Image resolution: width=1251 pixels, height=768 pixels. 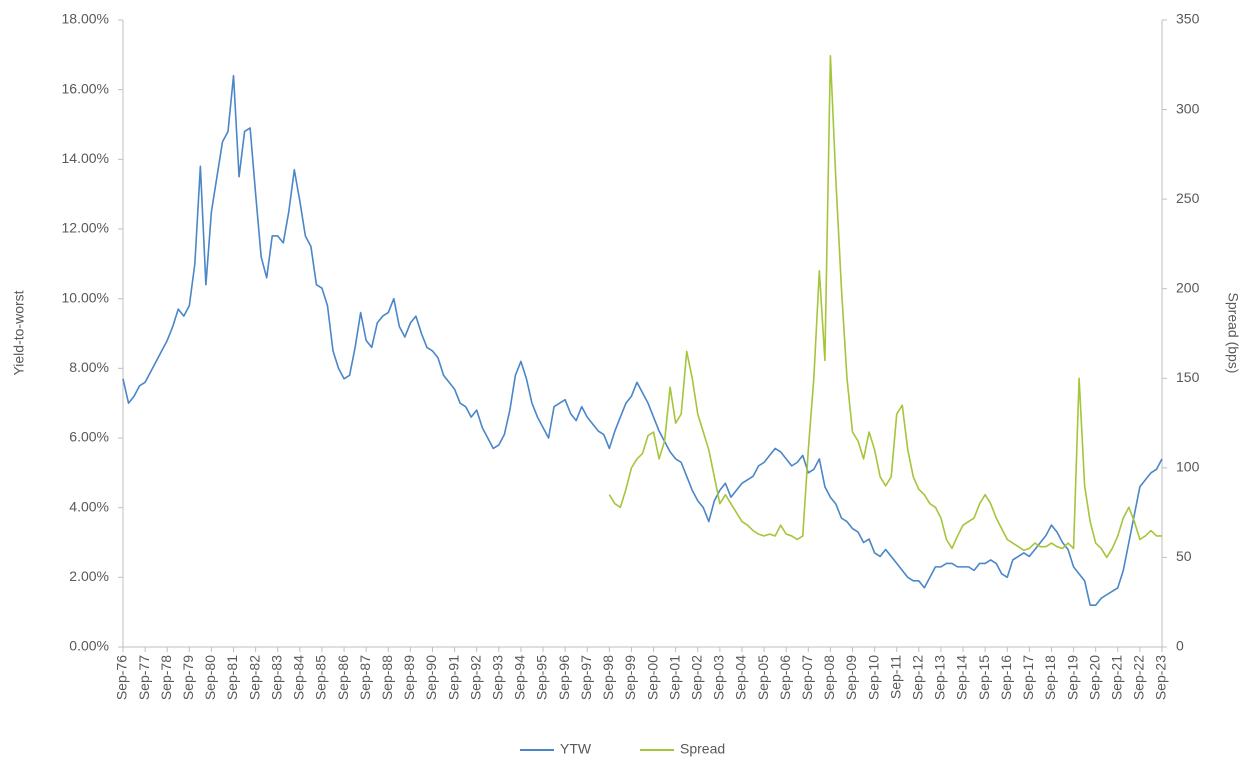 What do you see at coordinates (1094, 677) in the screenshot?
I see `x-tick-label: Sep-20` at bounding box center [1094, 677].